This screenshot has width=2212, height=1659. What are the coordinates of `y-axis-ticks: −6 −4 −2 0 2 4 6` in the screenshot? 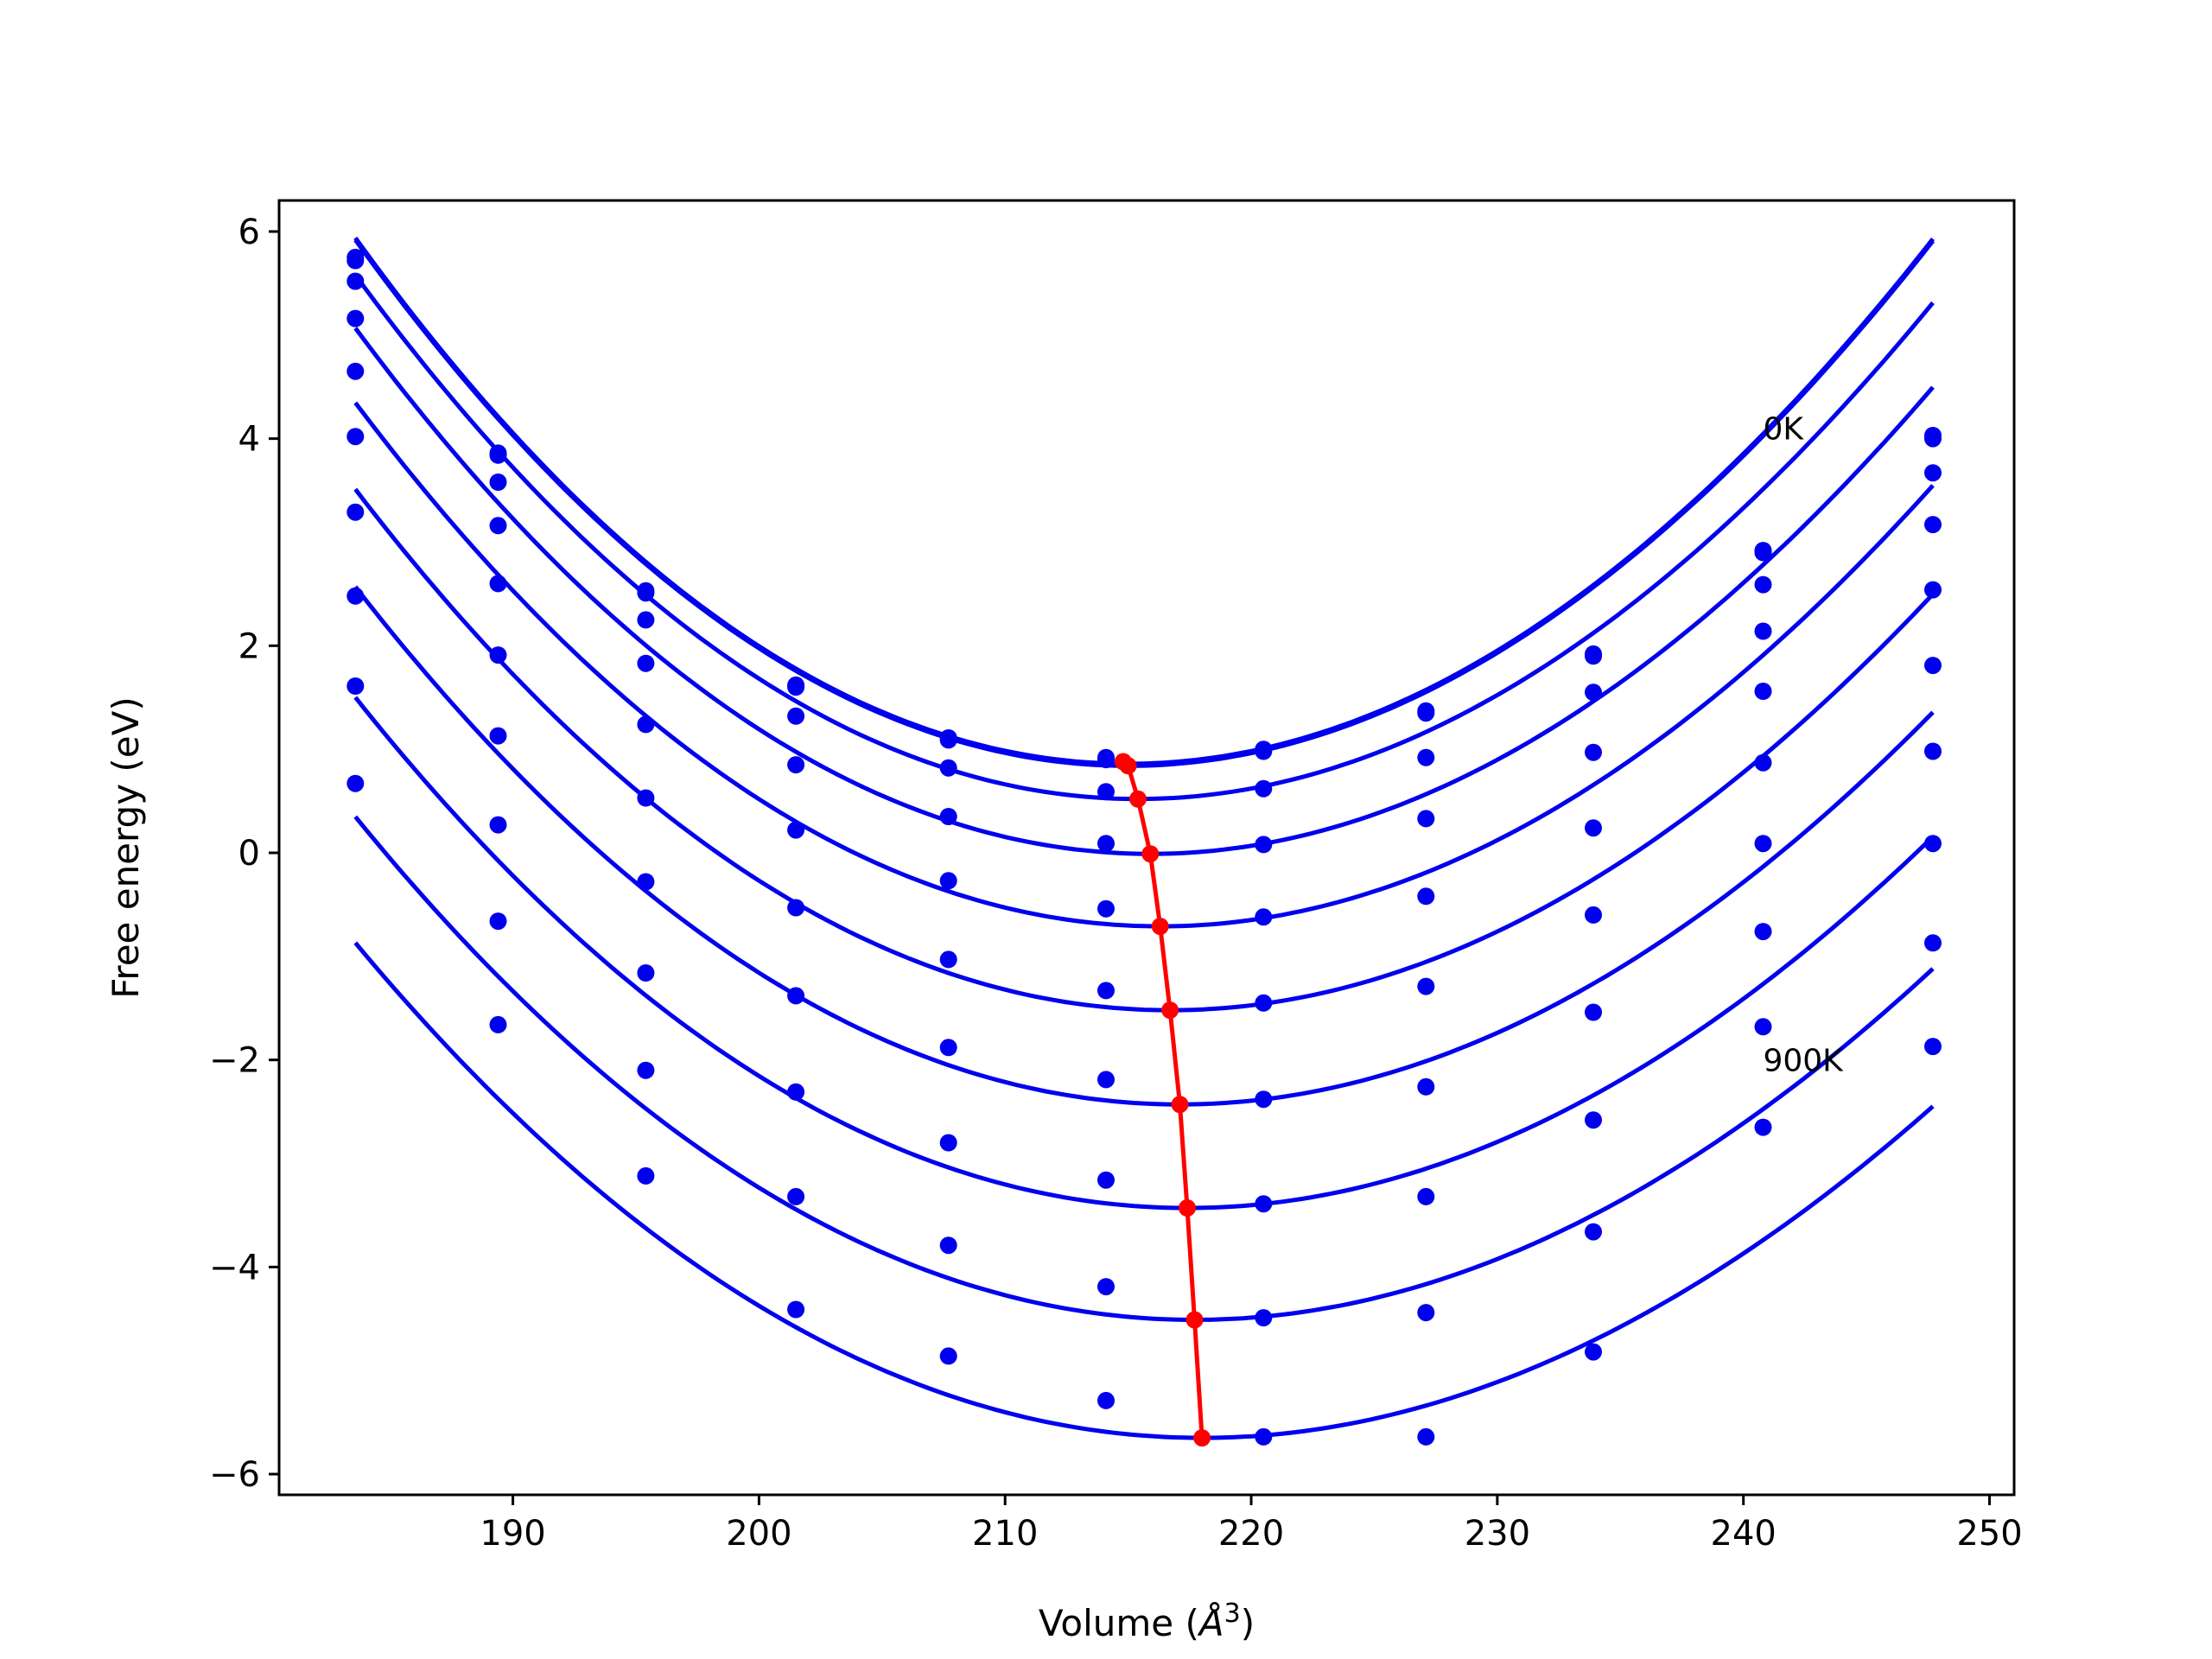 It's located at (244, 854).